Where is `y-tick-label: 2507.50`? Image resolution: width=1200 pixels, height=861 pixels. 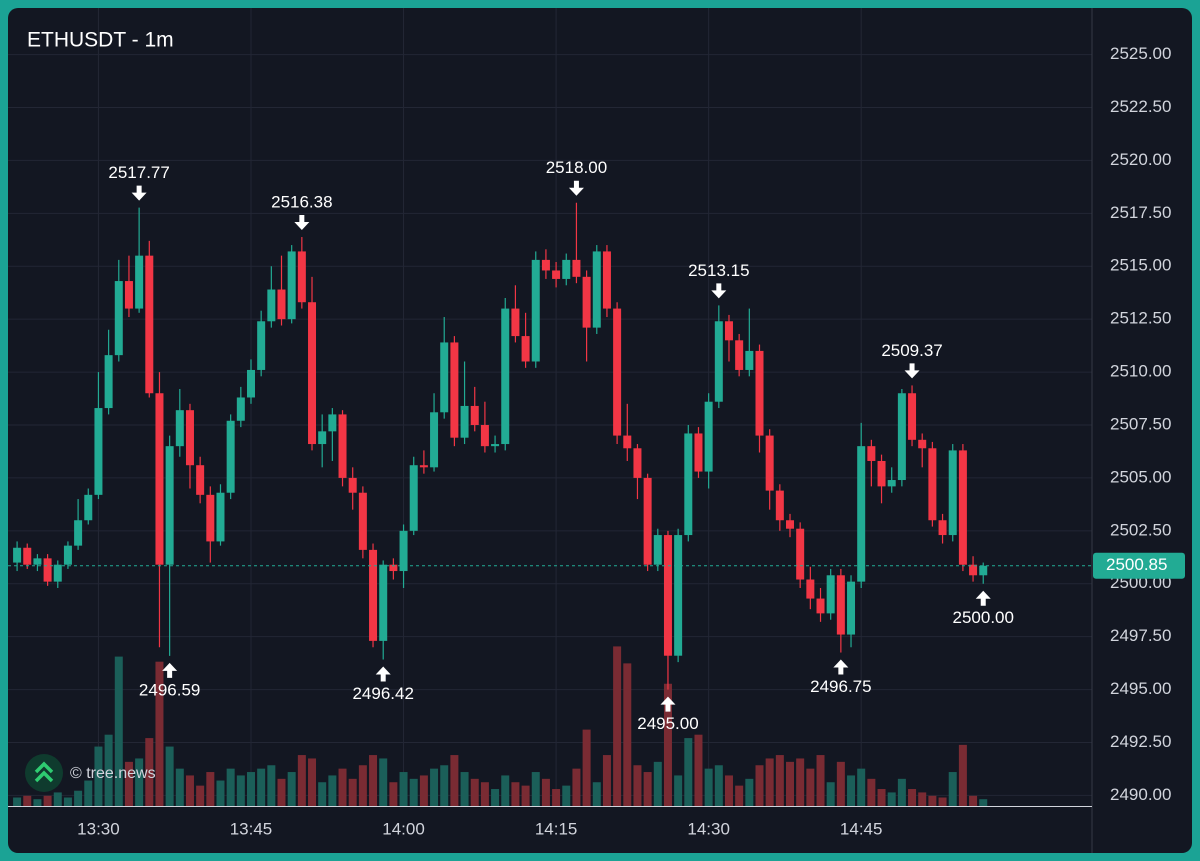 y-tick-label: 2507.50 is located at coordinates (1140, 423).